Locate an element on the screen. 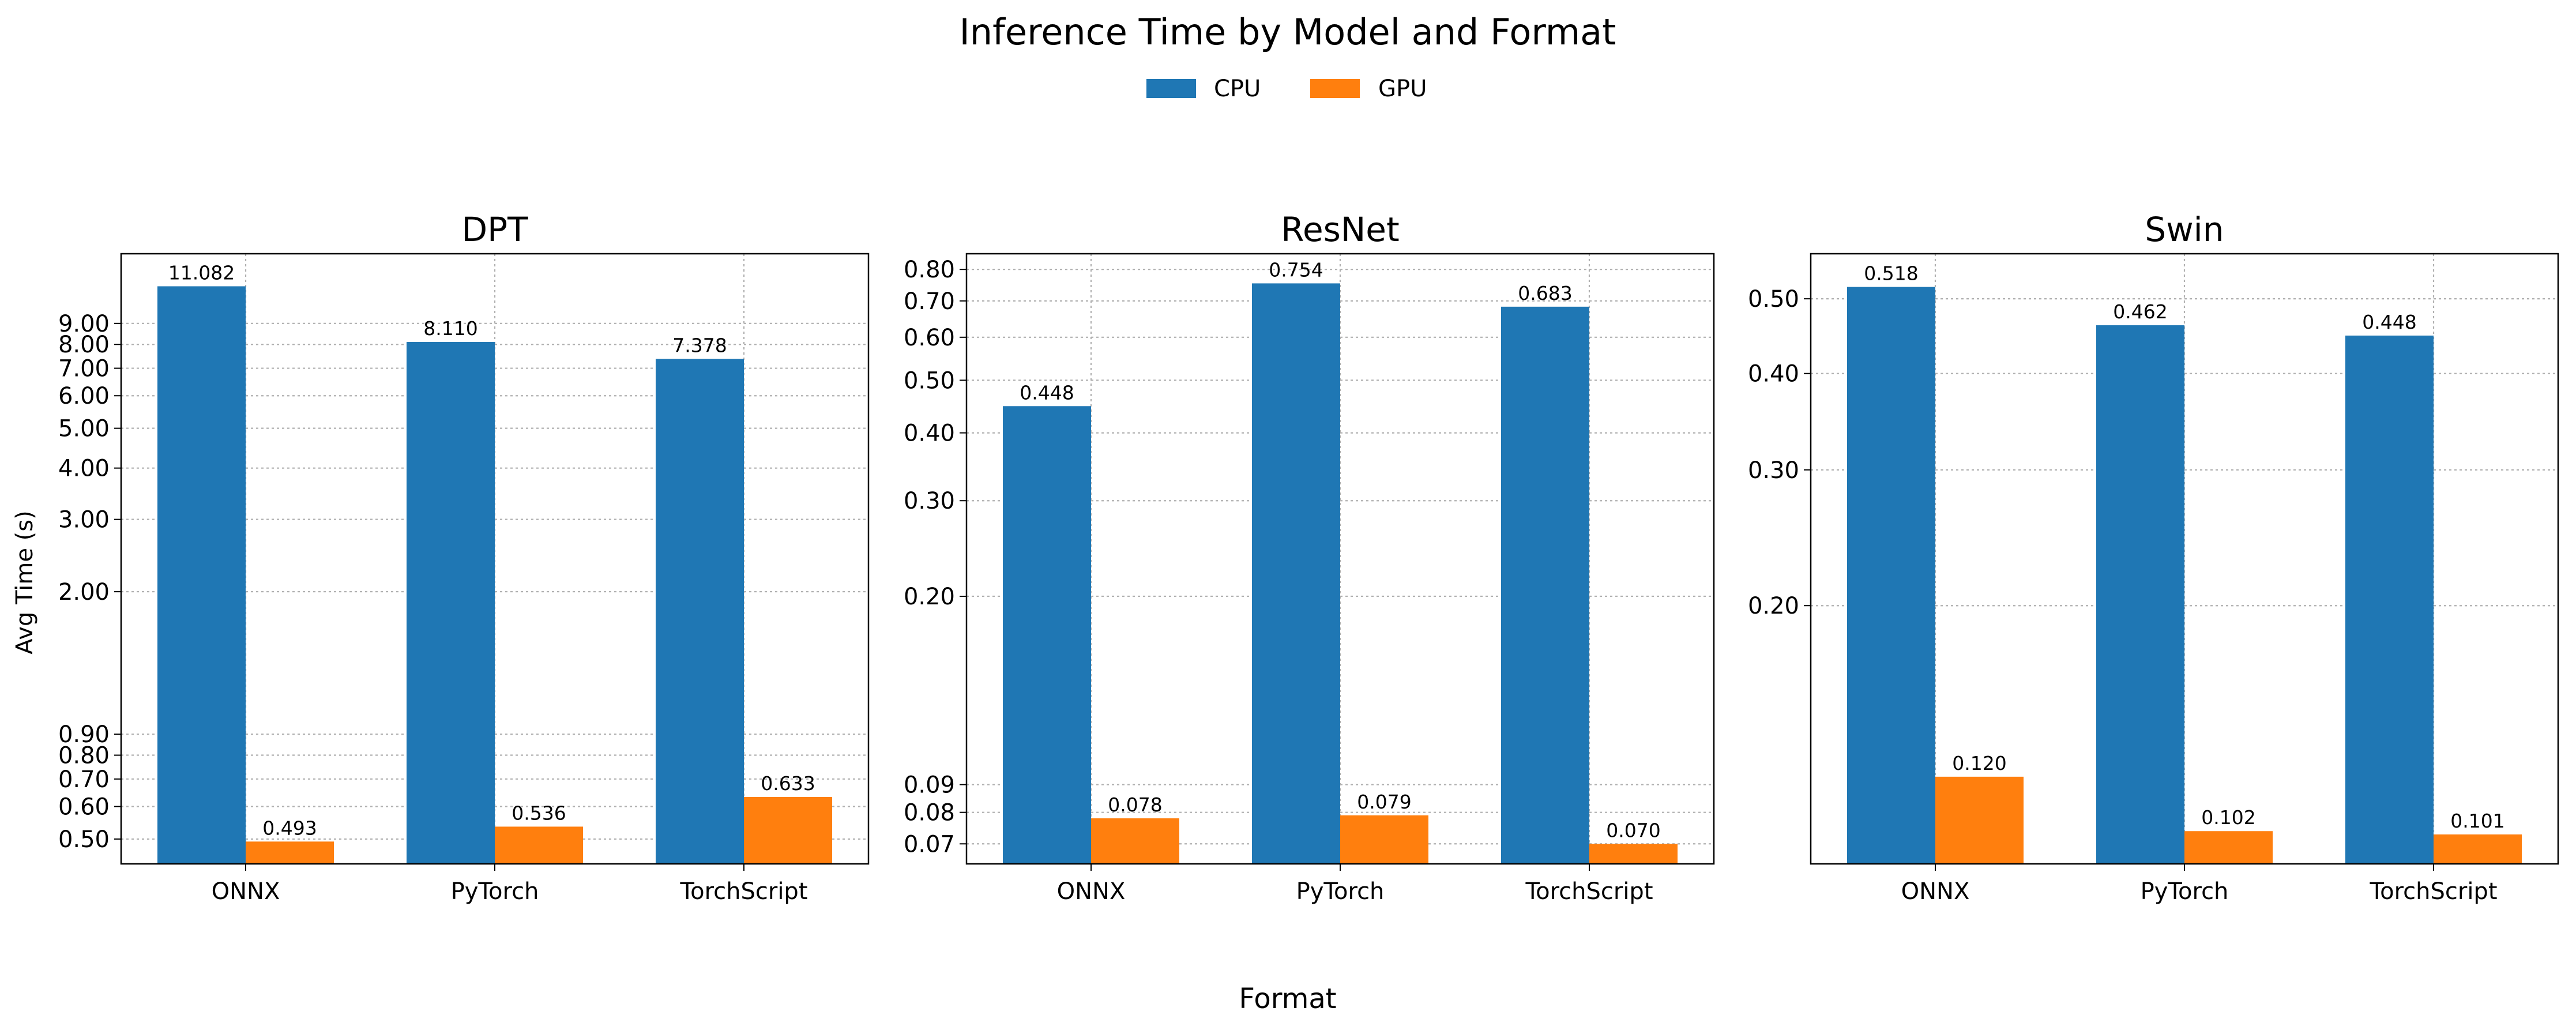 This screenshot has width=2576, height=1034. y-tick-label: 4.00 is located at coordinates (84, 469).